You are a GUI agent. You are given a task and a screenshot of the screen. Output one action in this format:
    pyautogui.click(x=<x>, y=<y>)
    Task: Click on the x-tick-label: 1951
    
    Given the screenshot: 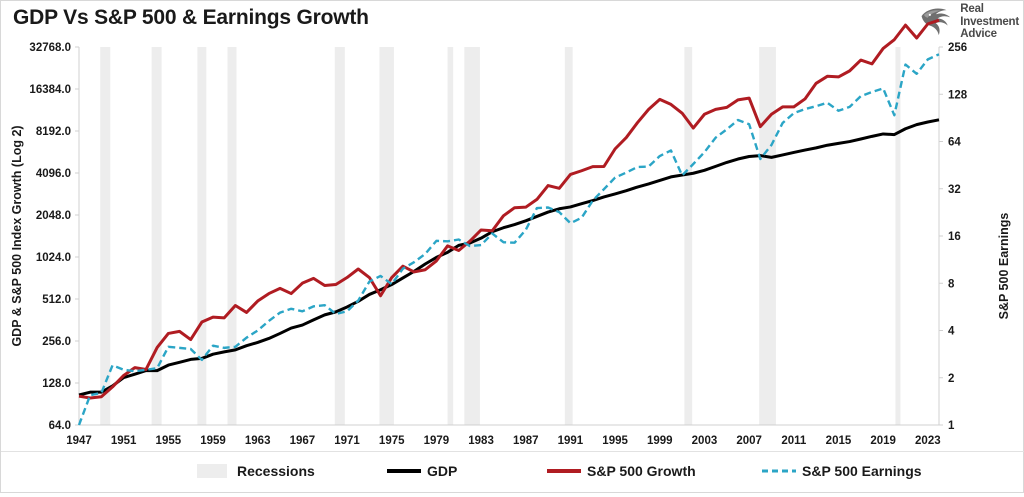 What is the action you would take?
    pyautogui.click(x=124, y=441)
    